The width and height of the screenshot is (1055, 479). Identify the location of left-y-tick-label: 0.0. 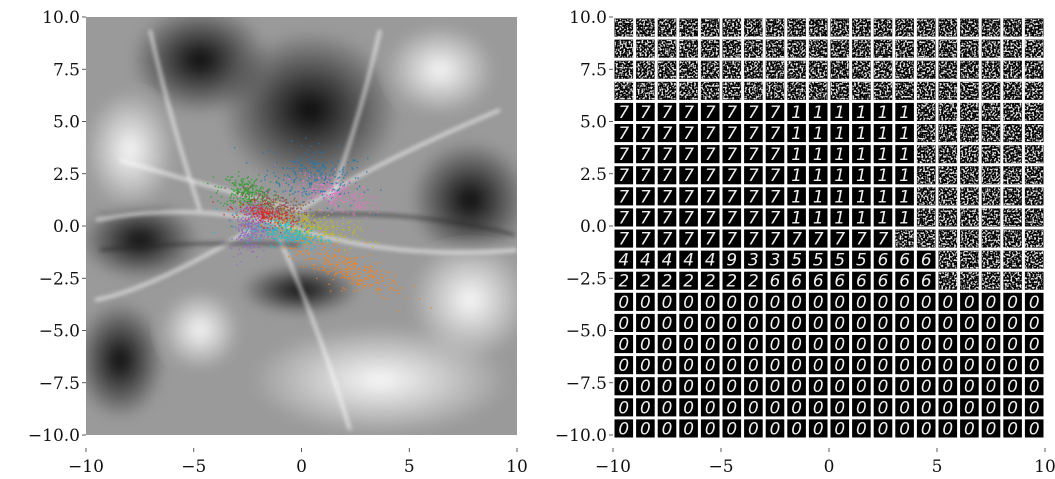
(66, 227).